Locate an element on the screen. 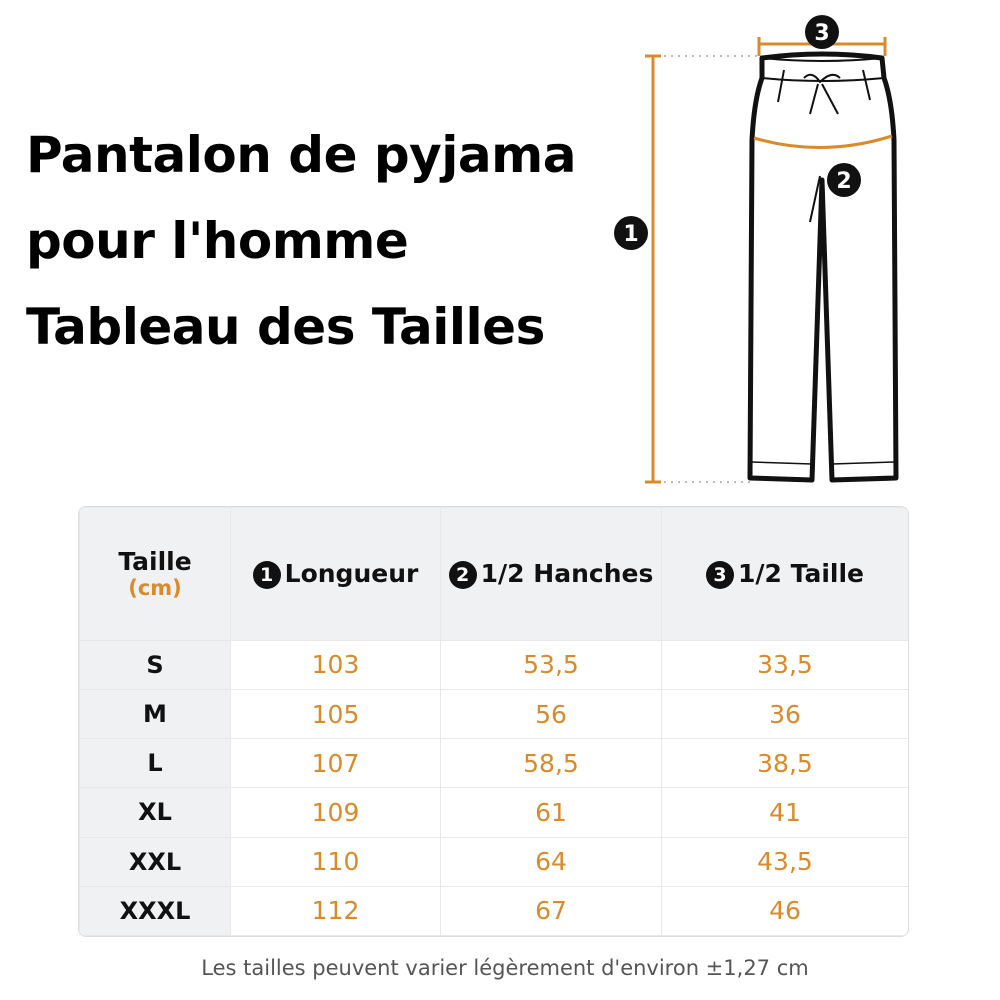  table-row: S 103 53,5 33,5 is located at coordinates (493, 665).